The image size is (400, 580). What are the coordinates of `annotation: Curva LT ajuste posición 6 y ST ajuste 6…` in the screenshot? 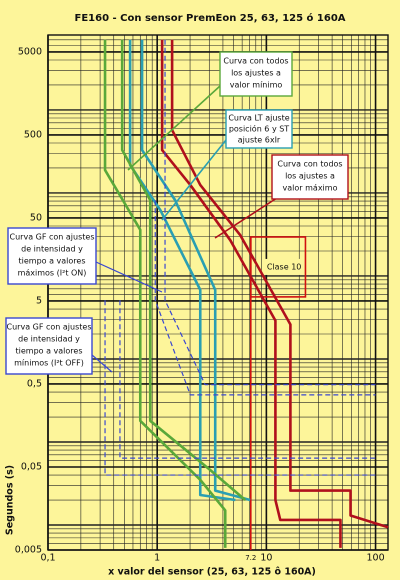 It's located at (227, 165).